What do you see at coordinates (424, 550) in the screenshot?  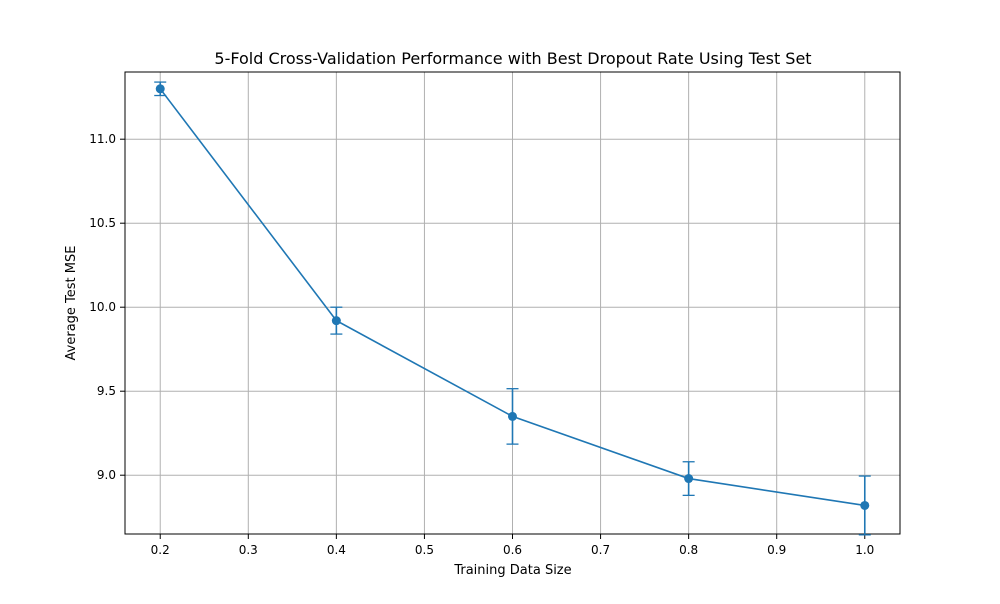 I see `x-tick-label: 0.5` at bounding box center [424, 550].